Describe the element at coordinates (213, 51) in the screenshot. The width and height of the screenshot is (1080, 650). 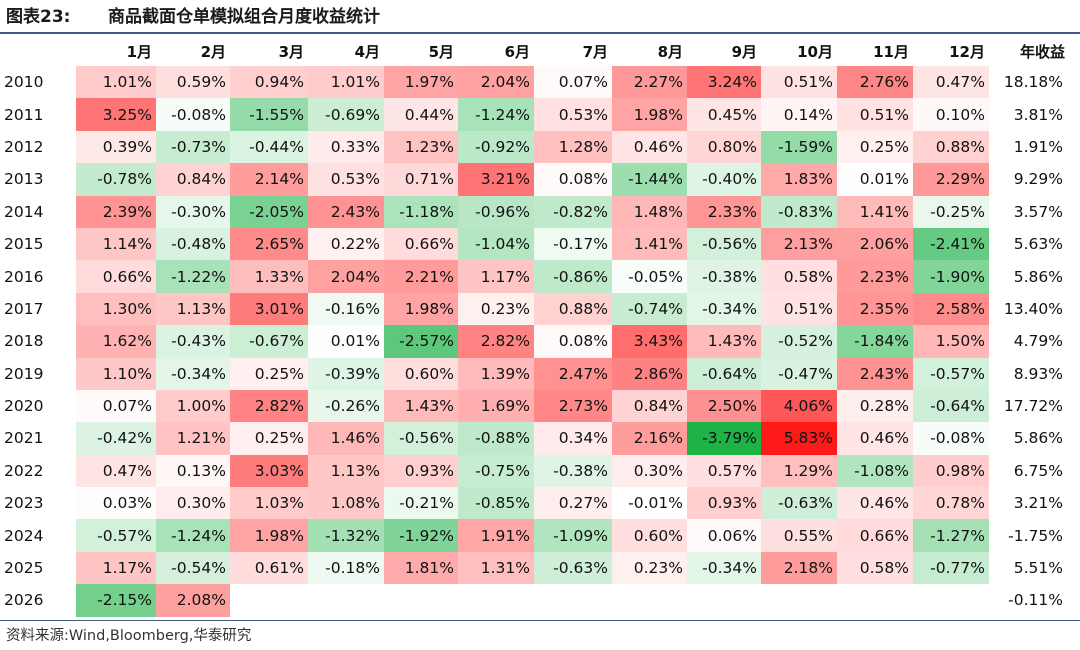
I see `month-header: 2月` at that location.